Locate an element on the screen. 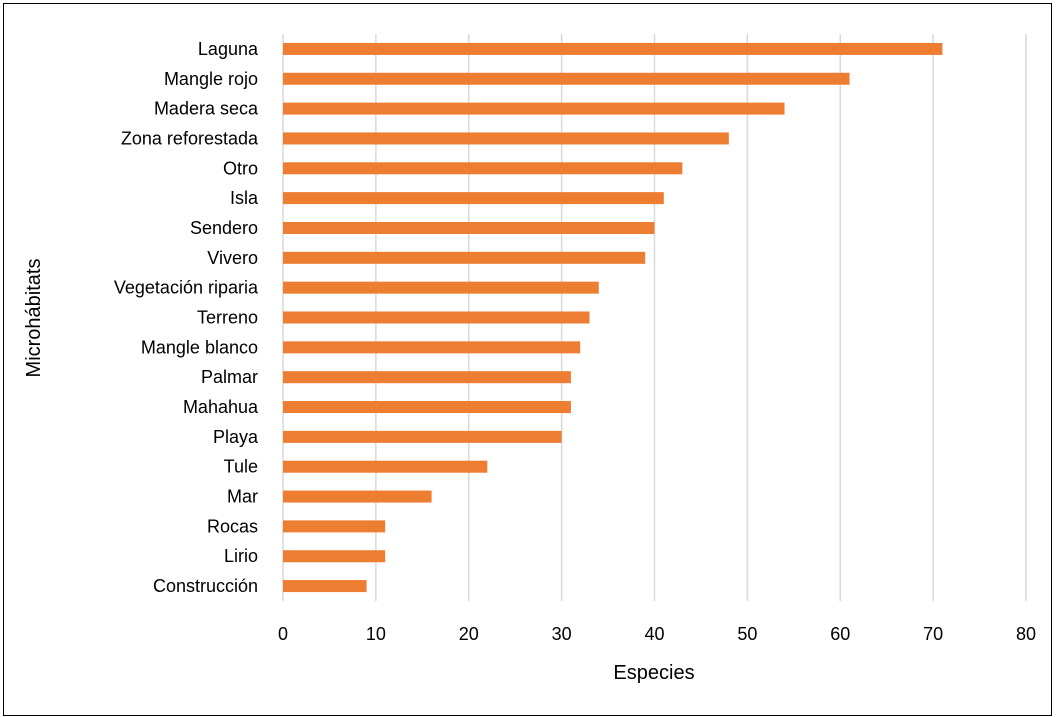 The image size is (1057, 717). category-label: Playa is located at coordinates (236, 437).